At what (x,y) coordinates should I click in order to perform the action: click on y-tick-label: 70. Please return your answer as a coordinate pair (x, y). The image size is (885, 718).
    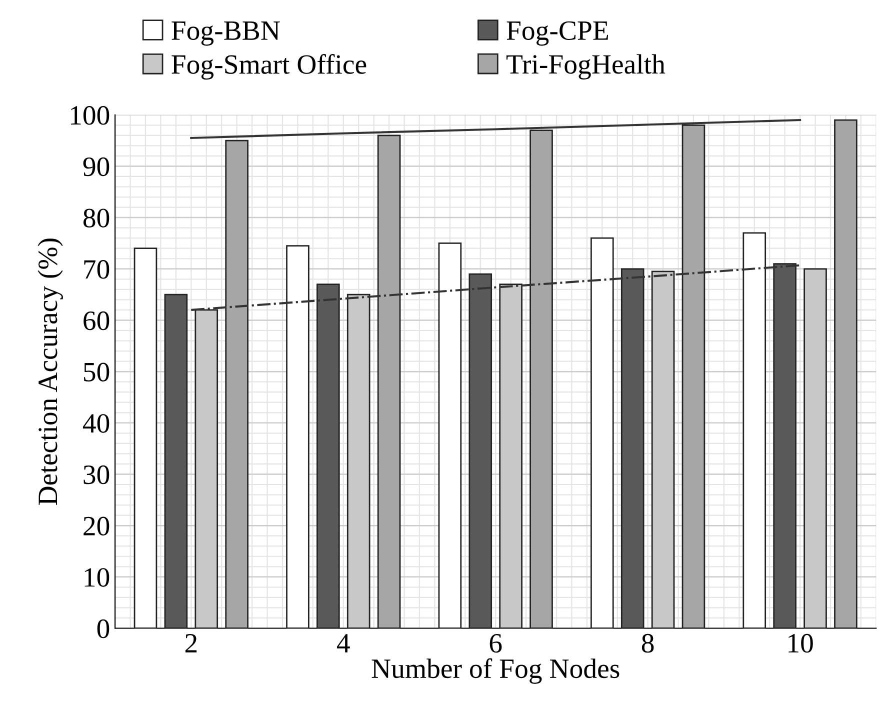
    Looking at the image, I should click on (97, 269).